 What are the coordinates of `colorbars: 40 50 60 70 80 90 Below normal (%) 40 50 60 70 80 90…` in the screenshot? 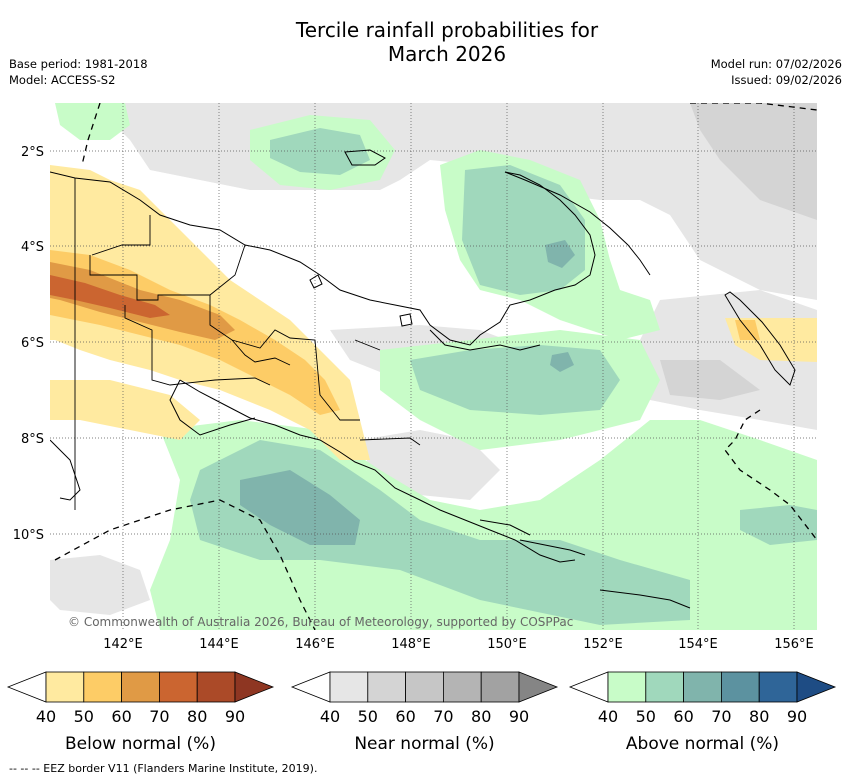 It's located at (421, 712).